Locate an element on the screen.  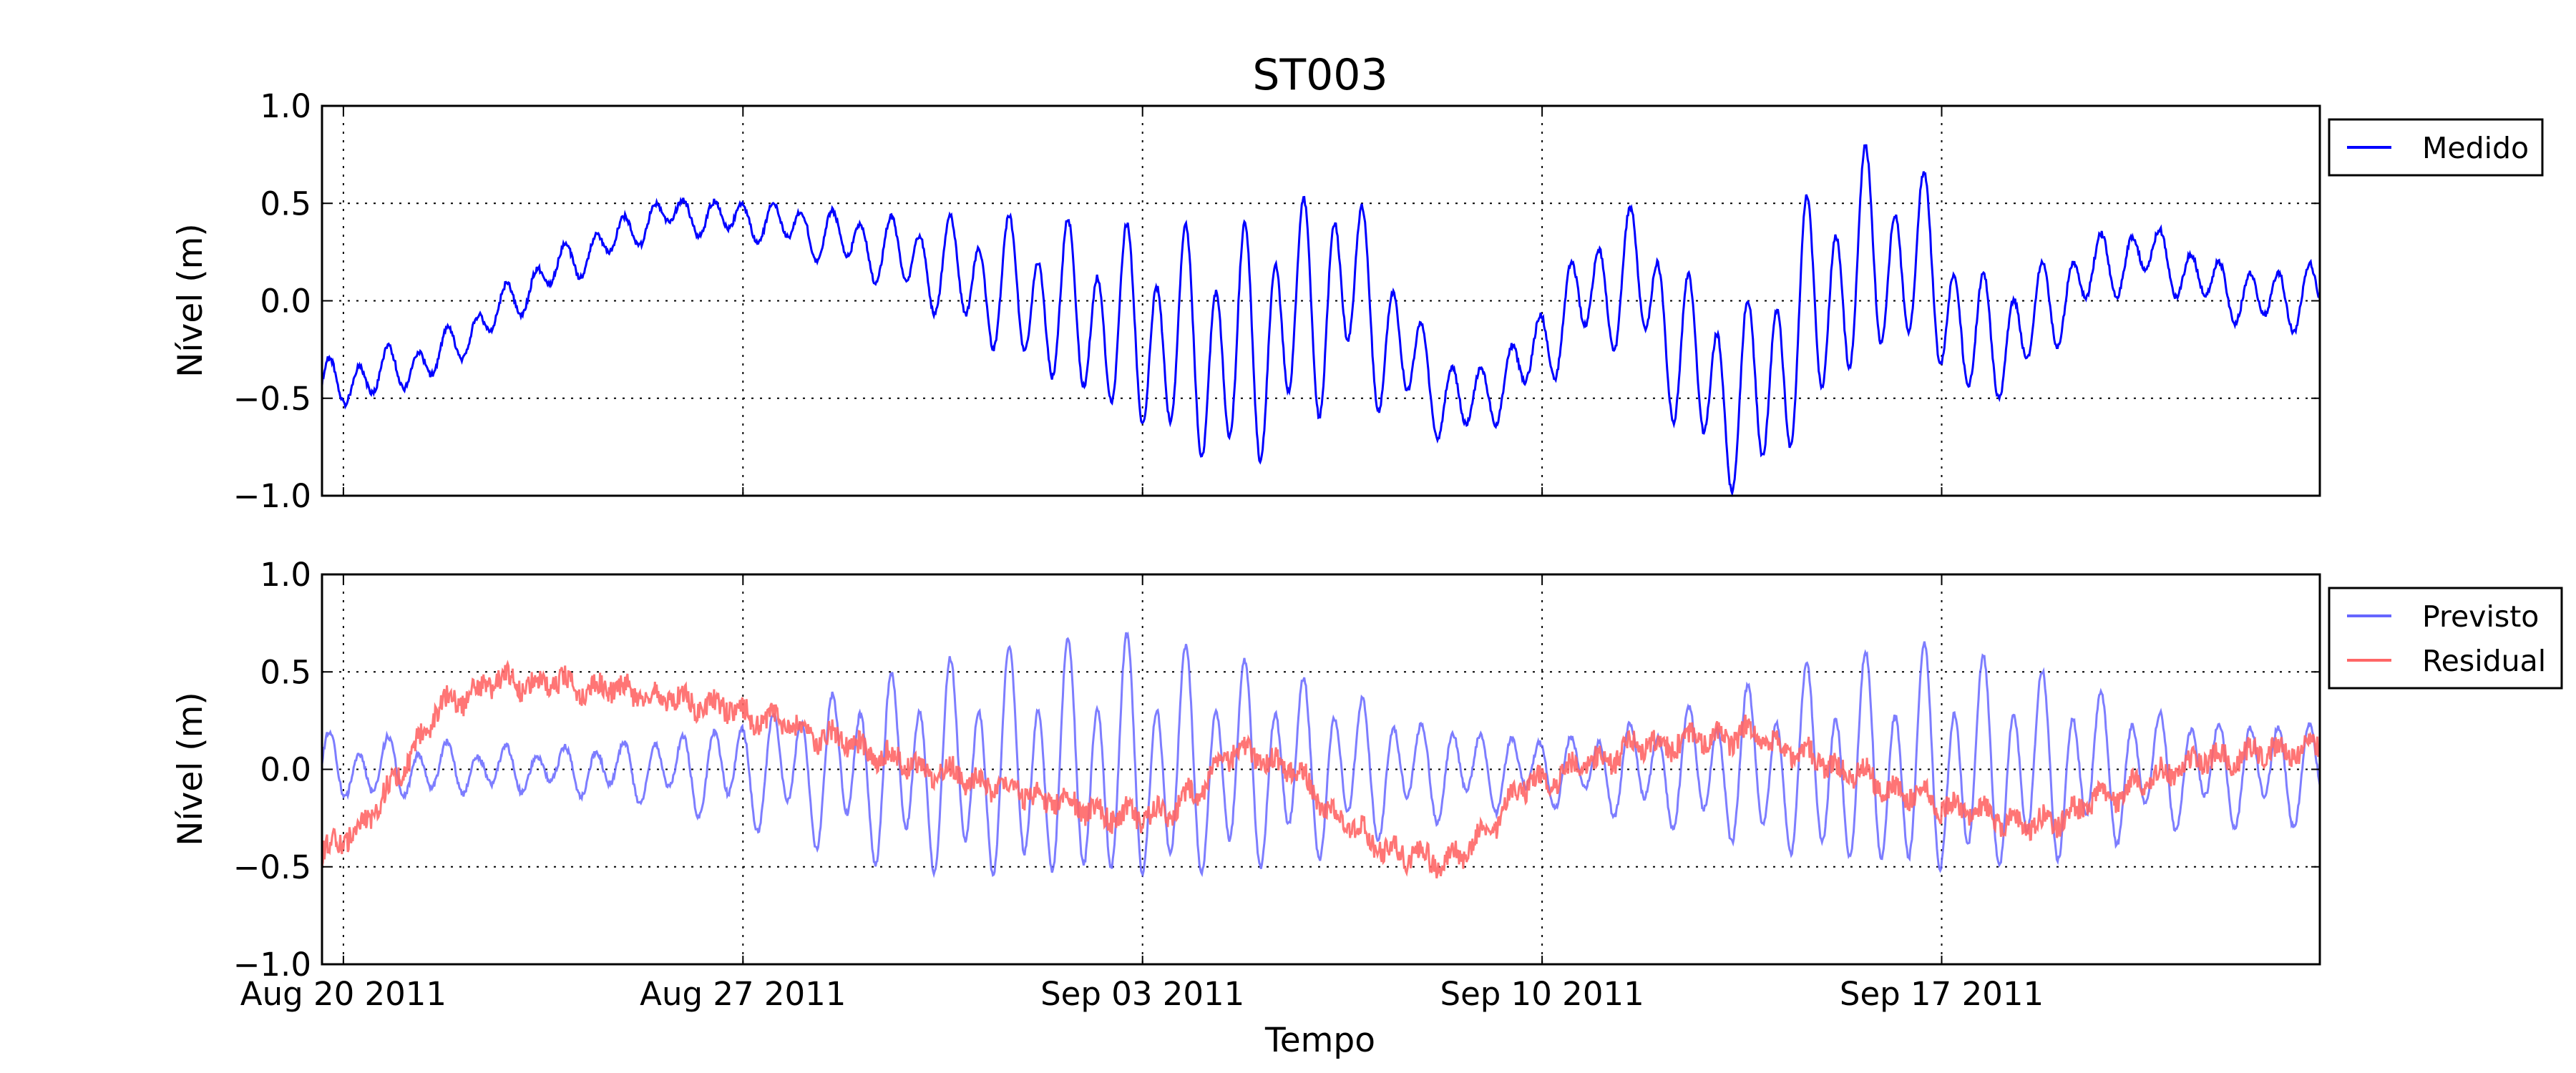
bottom-legend-box is located at coordinates (2445, 638).